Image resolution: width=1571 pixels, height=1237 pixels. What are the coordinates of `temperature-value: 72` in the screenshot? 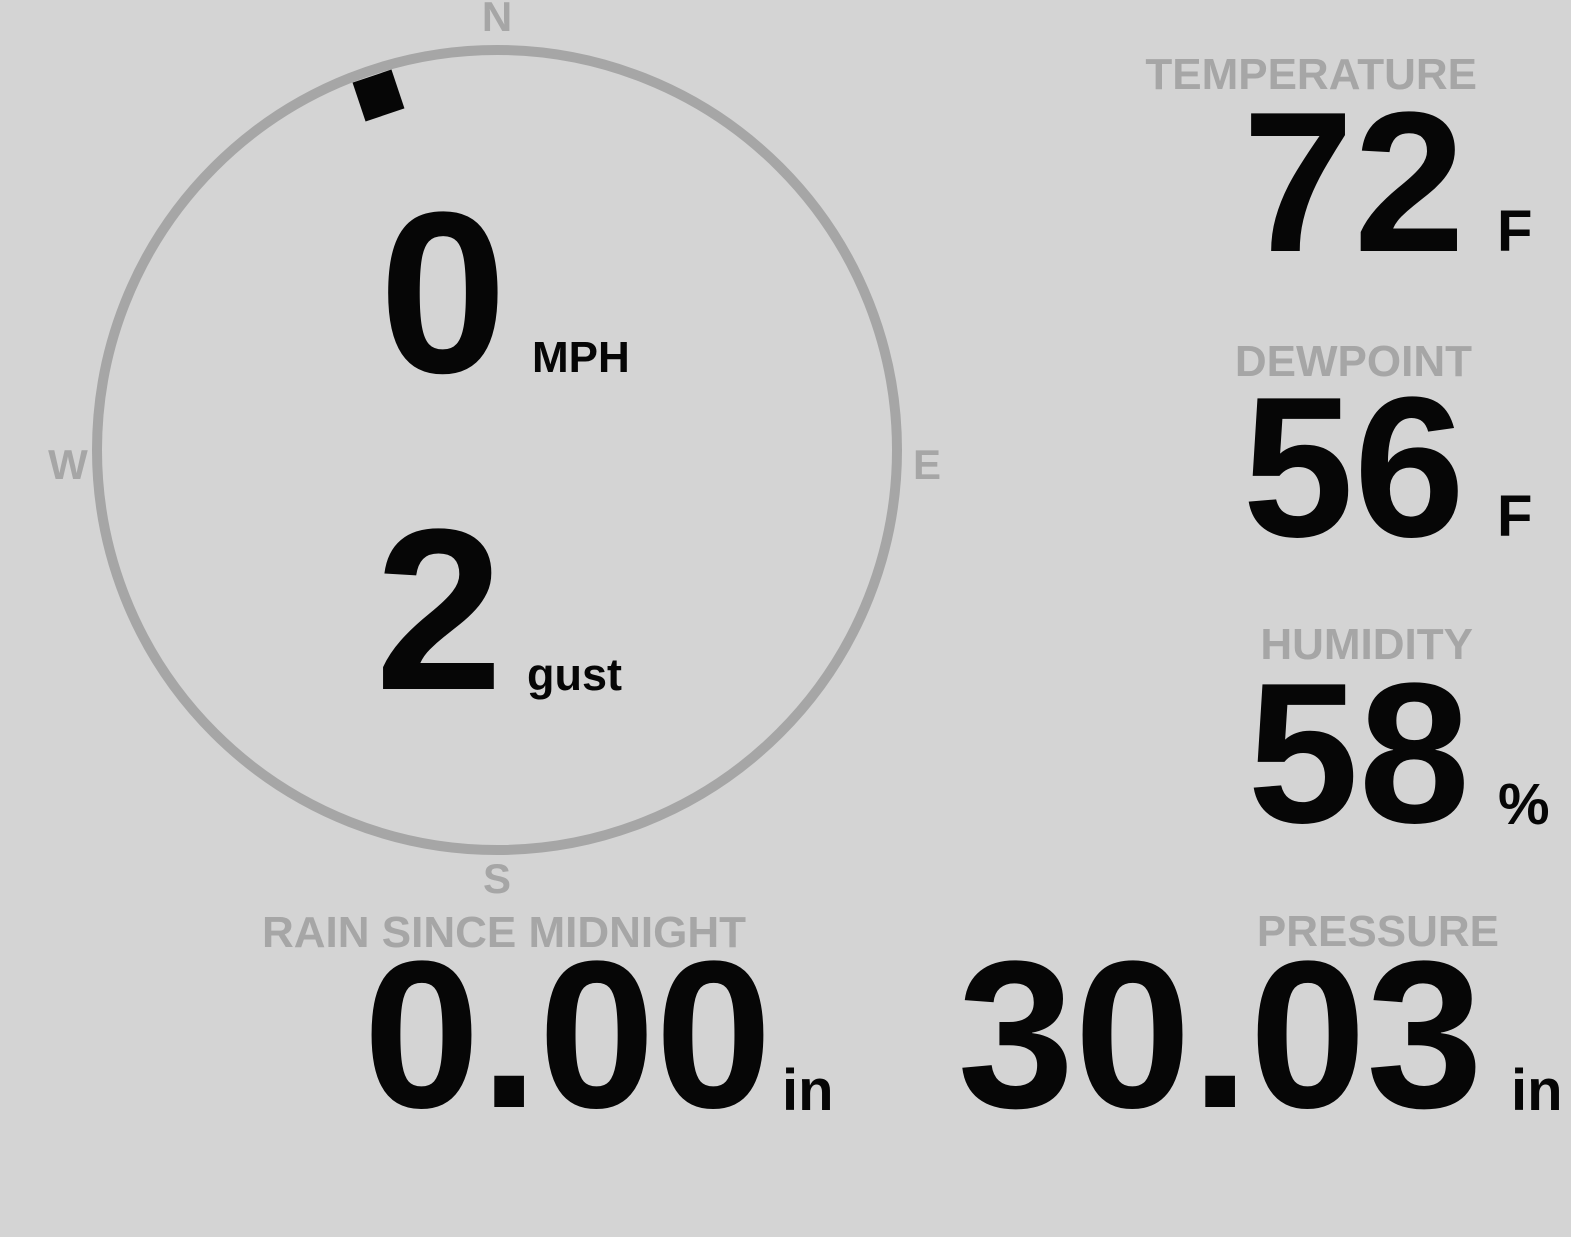 It's located at (1353, 182).